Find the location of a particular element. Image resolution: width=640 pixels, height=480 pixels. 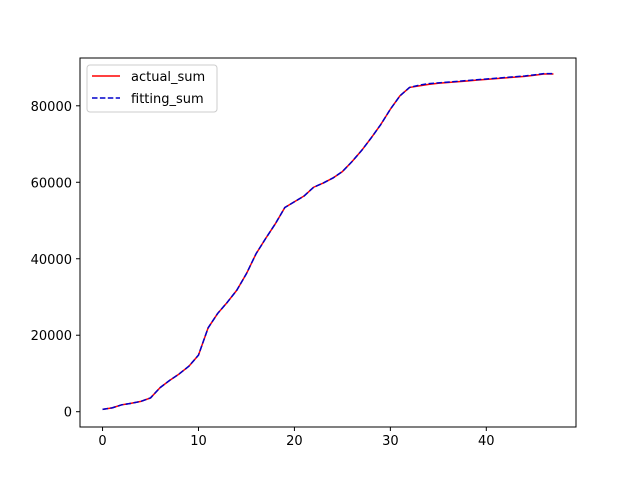

x-tick-label: 30 is located at coordinates (390, 441).